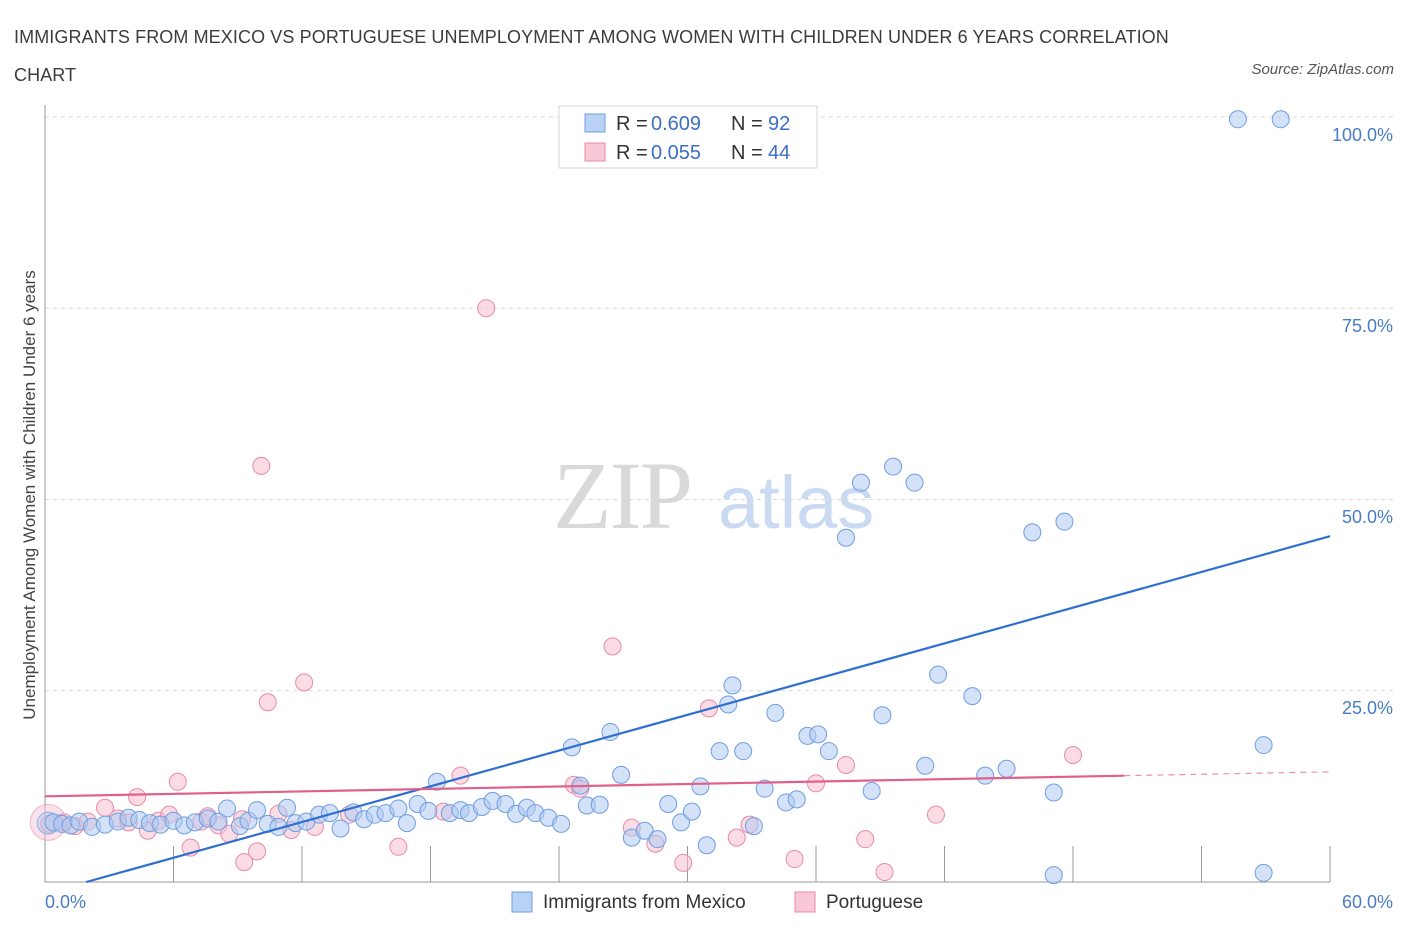 The height and width of the screenshot is (930, 1406). Describe the element at coordinates (595, 152) in the screenshot. I see `legend-swatch-pink` at that location.